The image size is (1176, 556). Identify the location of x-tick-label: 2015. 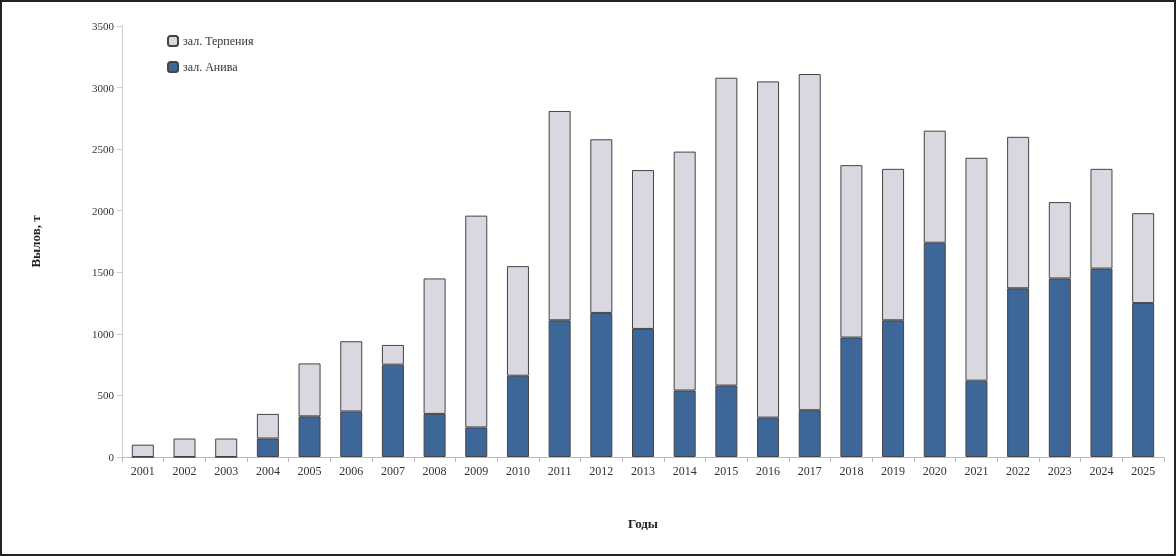
(726, 471).